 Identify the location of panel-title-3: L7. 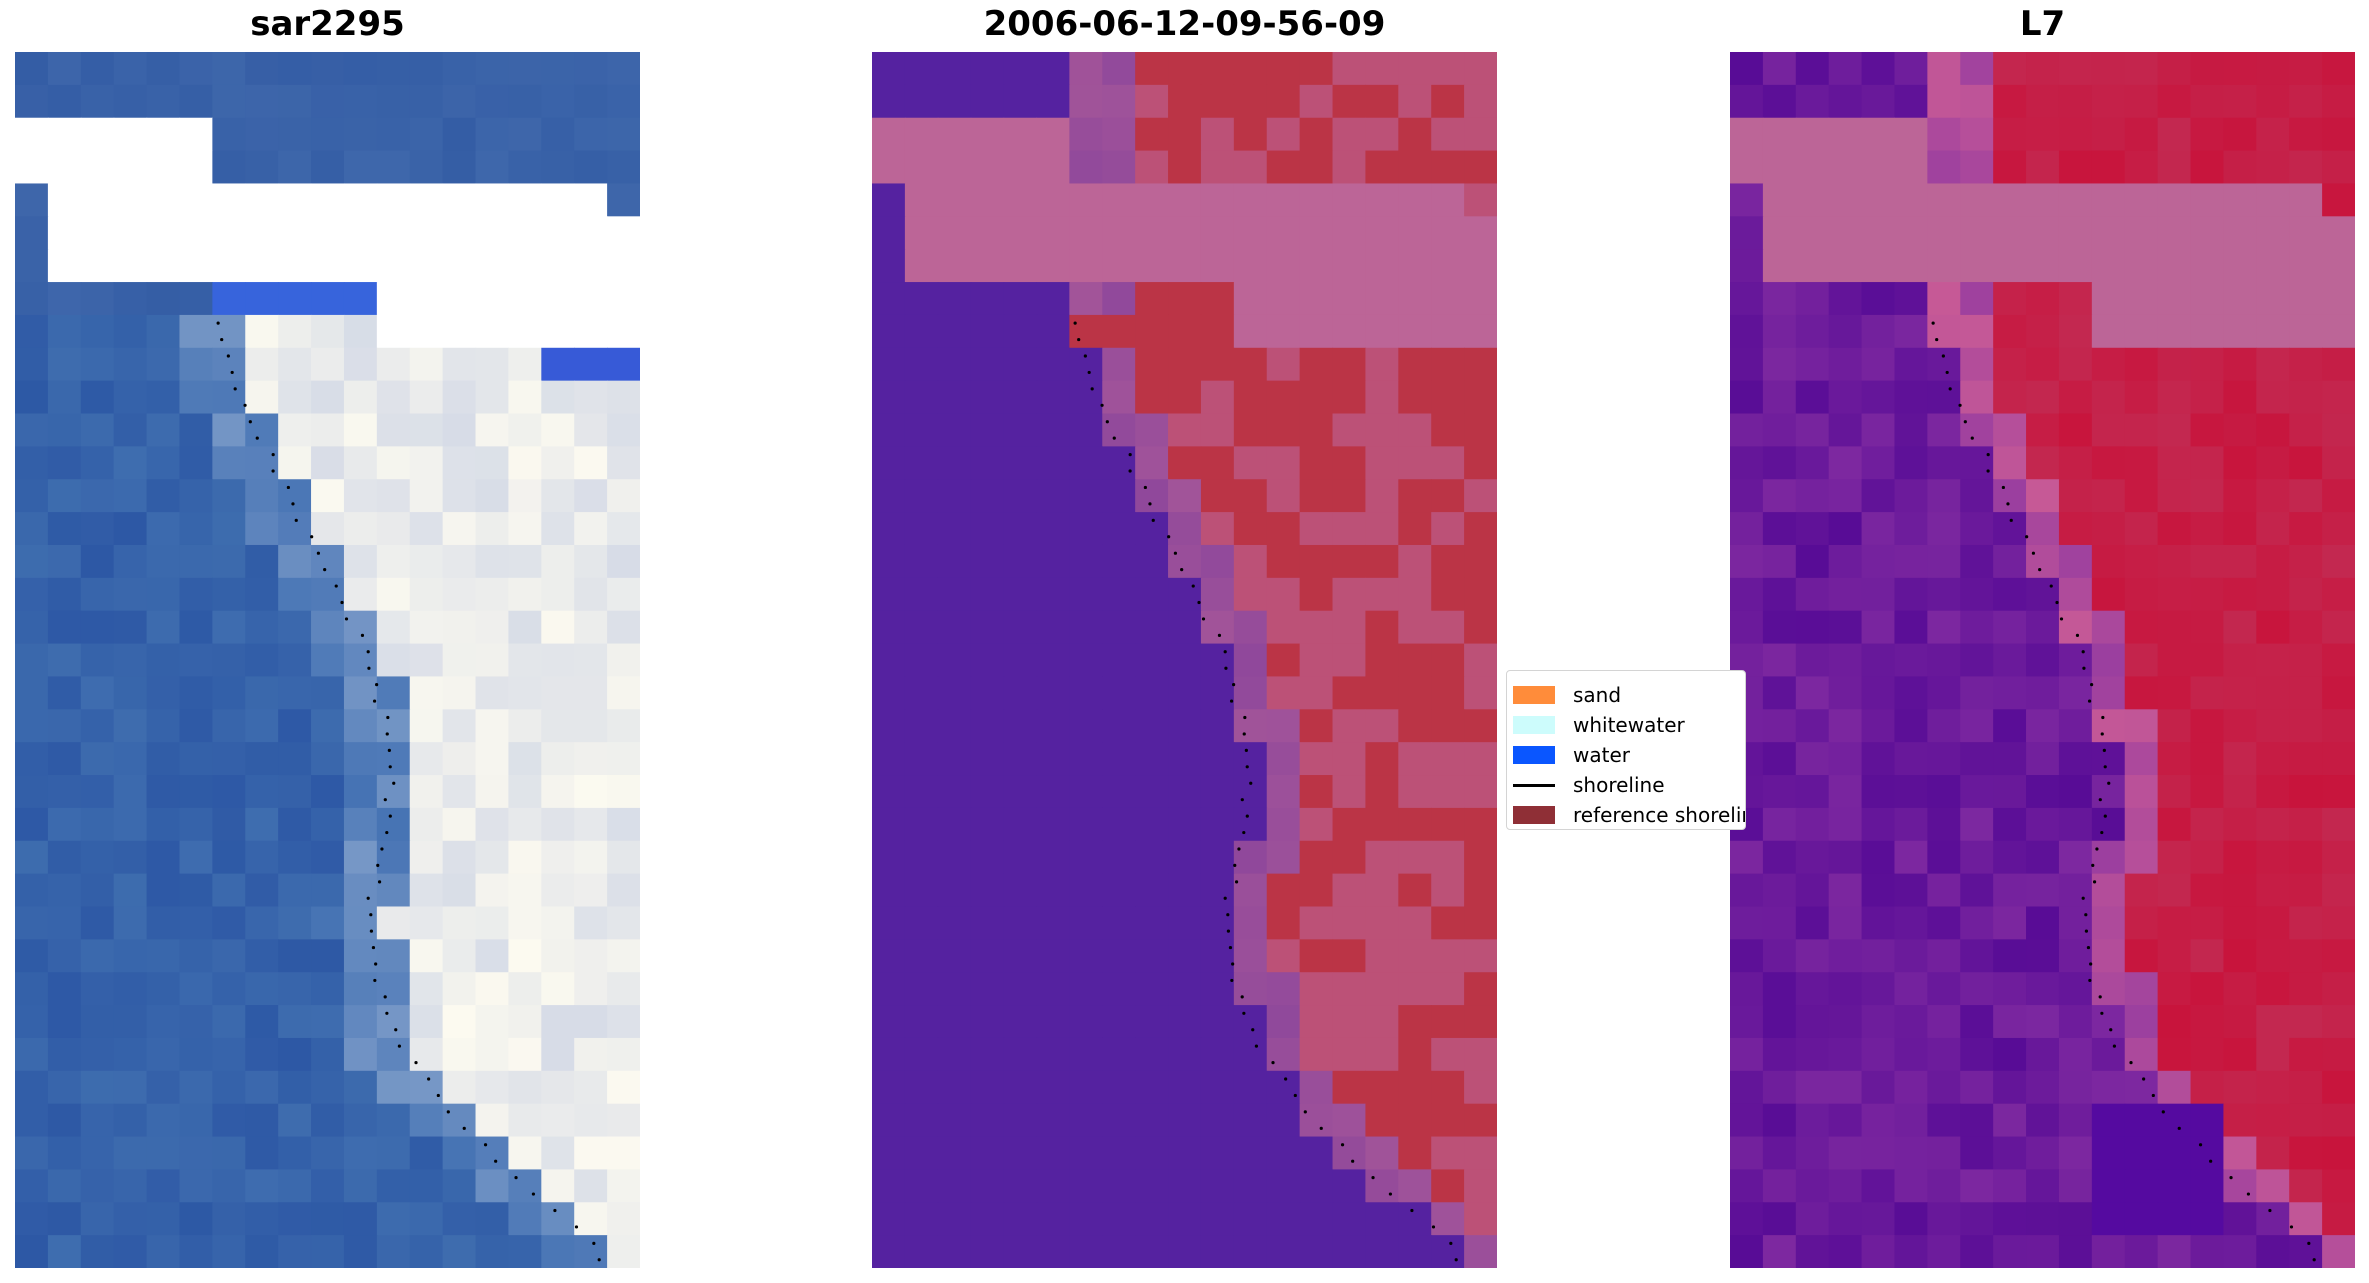
(2042, 24).